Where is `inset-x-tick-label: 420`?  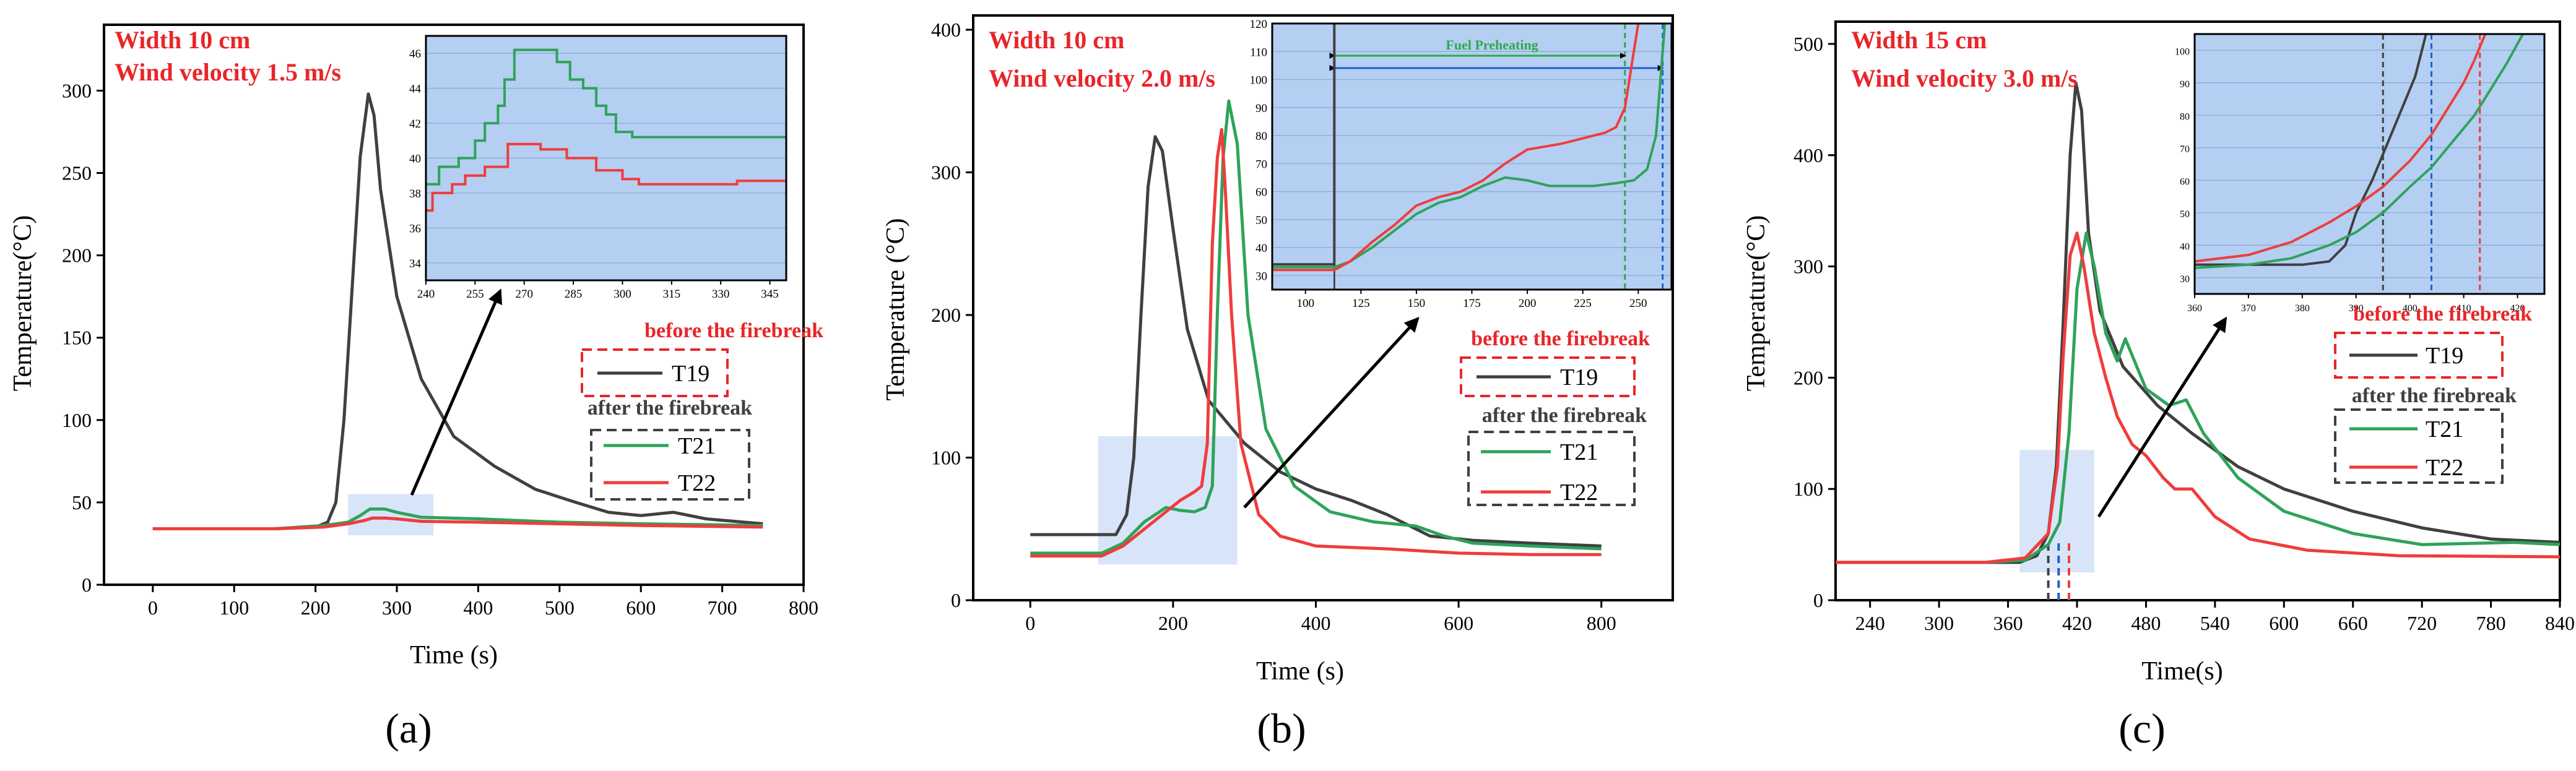
inset-x-tick-label: 420 is located at coordinates (2517, 308).